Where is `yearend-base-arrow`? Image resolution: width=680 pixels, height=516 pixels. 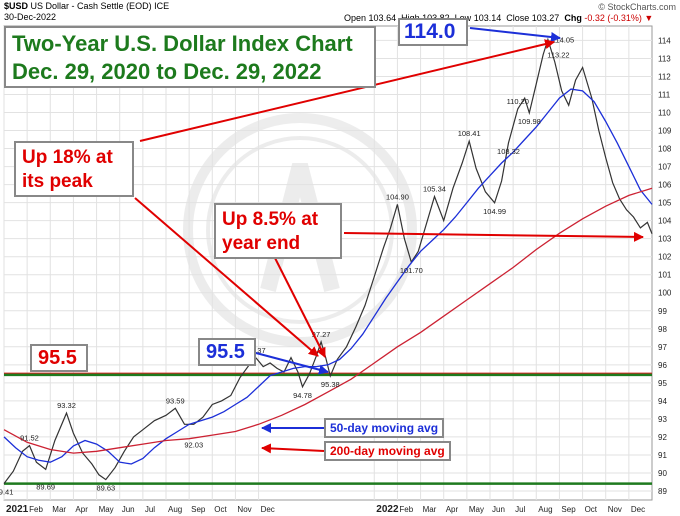
yearend-base-arrow is located at coordinates (300, 307).